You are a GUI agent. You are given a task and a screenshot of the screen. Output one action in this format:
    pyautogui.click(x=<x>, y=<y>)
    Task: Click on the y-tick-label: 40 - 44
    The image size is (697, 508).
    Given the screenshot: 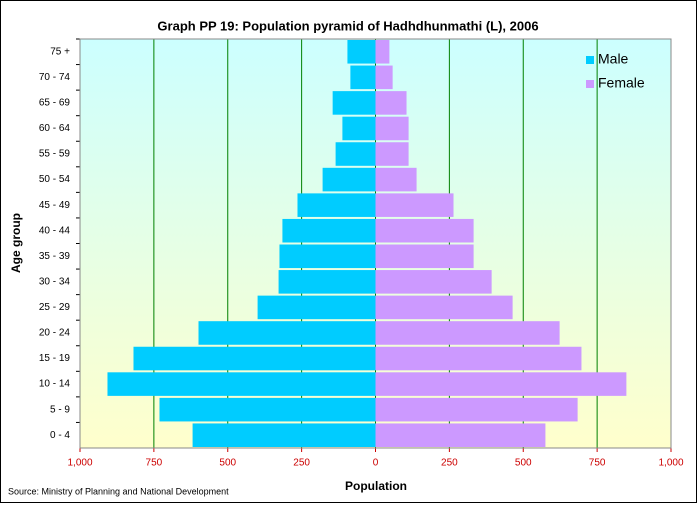 What is the action you would take?
    pyautogui.click(x=55, y=230)
    